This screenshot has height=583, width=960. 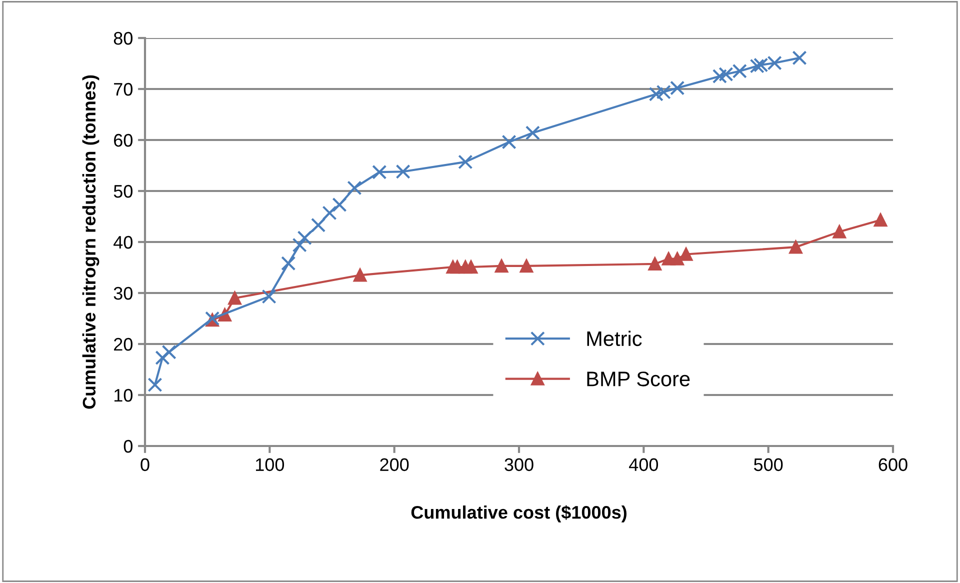 What do you see at coordinates (123, 38) in the screenshot?
I see `y-tick-label: 80` at bounding box center [123, 38].